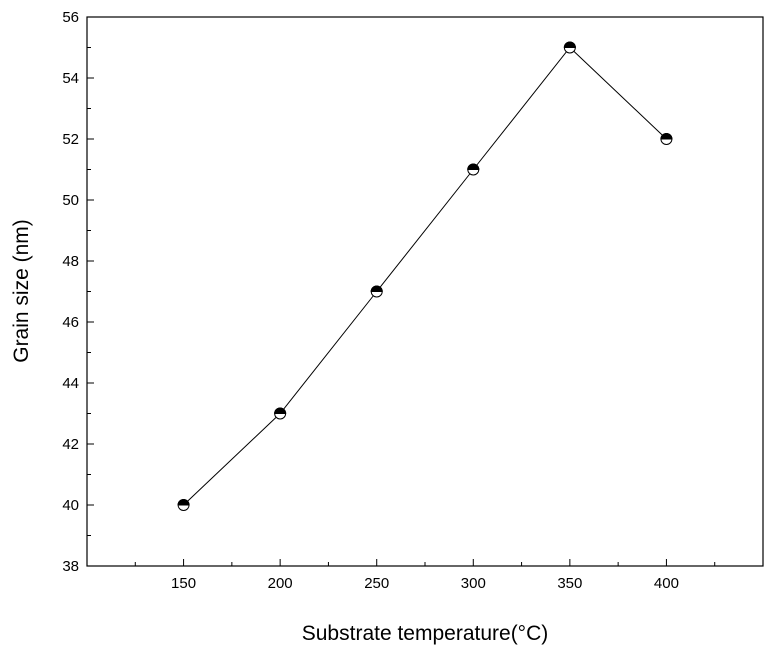 Image resolution: width=775 pixels, height=649 pixels. What do you see at coordinates (425, 575) in the screenshot?
I see `x-axis: 150 200 250 300 350 400` at bounding box center [425, 575].